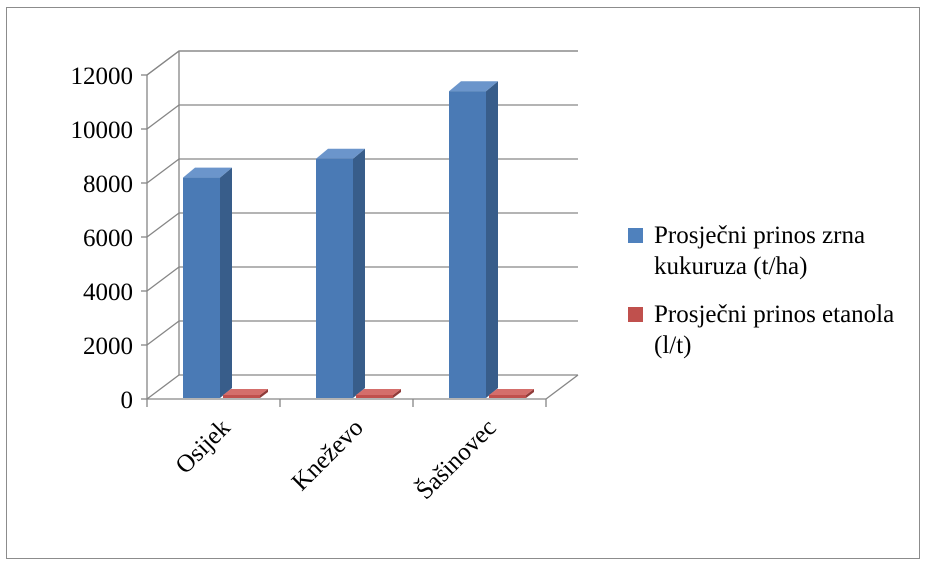 The image size is (928, 567). I want to click on wall-top-edge, so click(362, 63).